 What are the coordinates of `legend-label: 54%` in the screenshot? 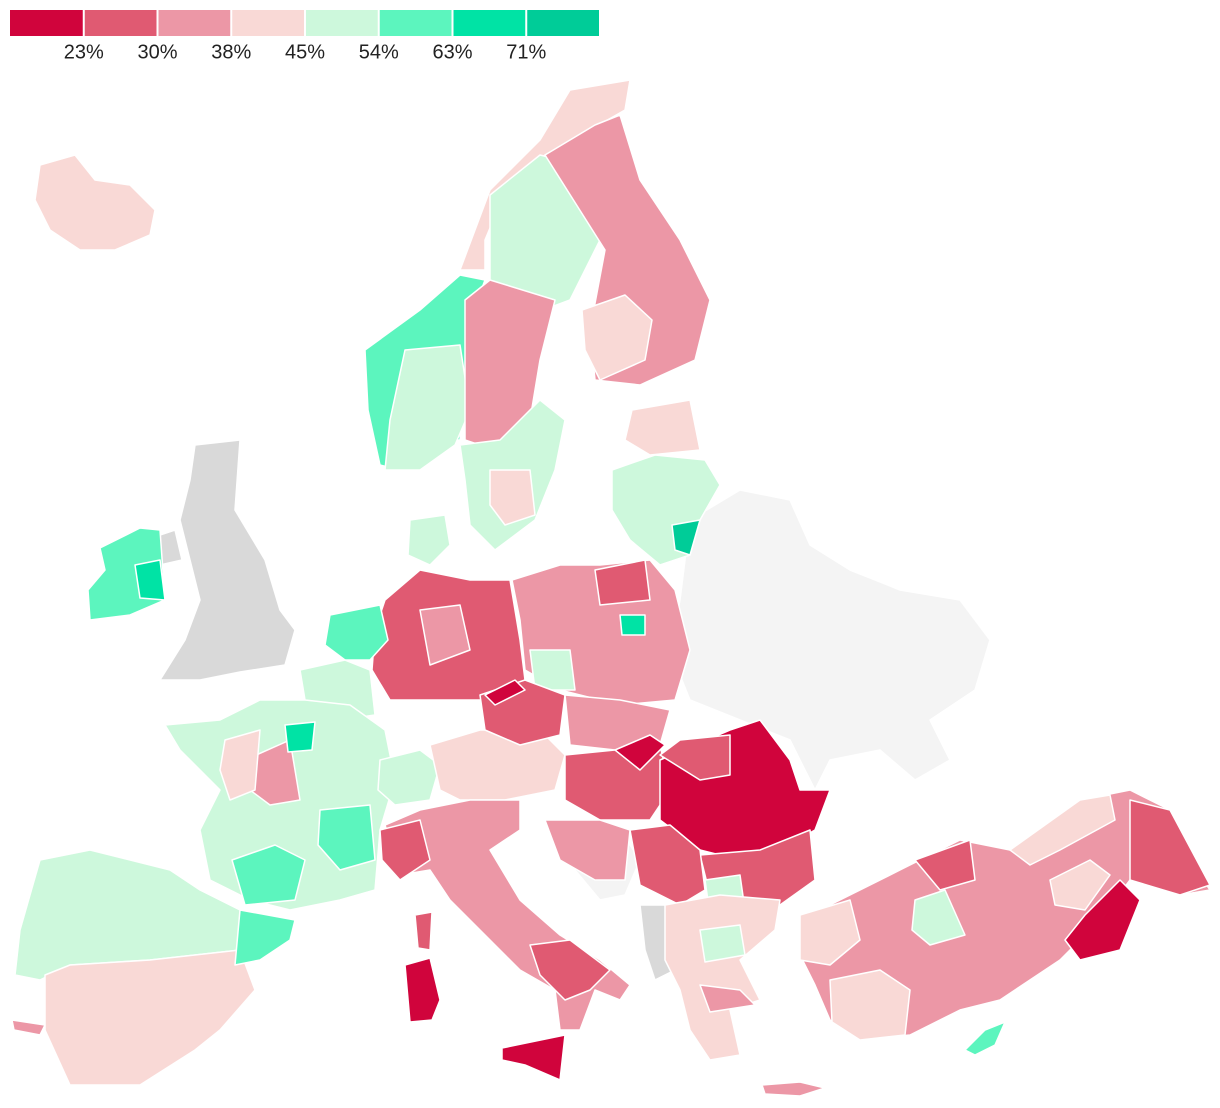 It's located at (379, 52).